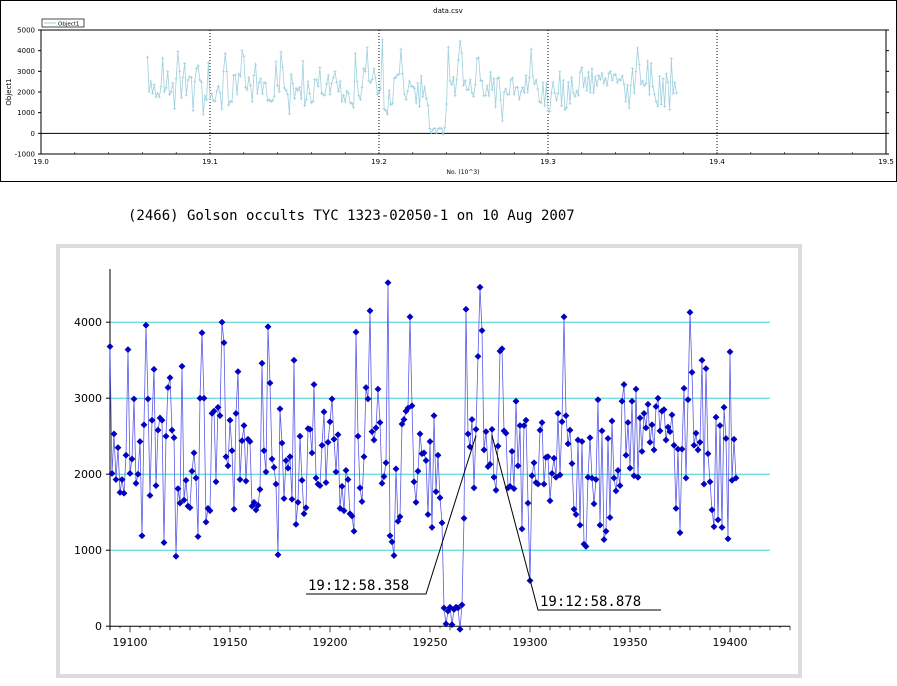 The height and width of the screenshot is (686, 897). Describe the element at coordinates (462, 172) in the screenshot. I see `top-x-axis-label: No. (10^3)` at that location.